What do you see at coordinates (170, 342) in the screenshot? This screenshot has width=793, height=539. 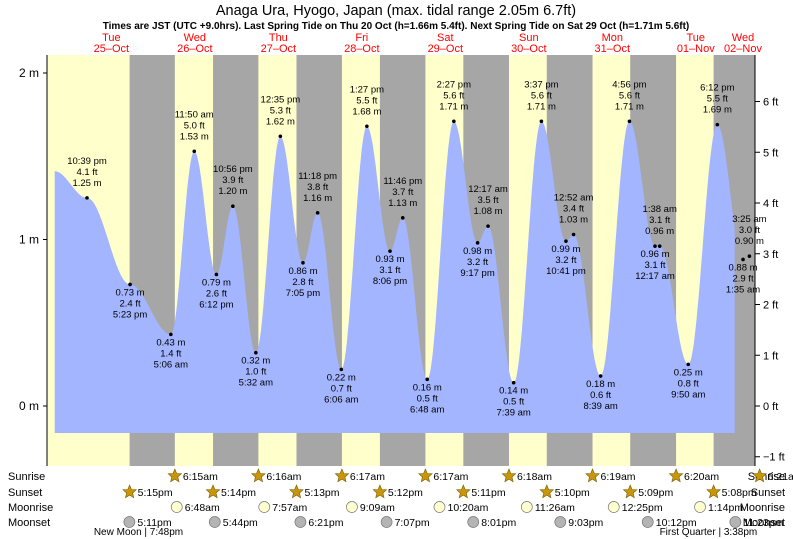 I see `tide-point-label: 0.43 m` at bounding box center [170, 342].